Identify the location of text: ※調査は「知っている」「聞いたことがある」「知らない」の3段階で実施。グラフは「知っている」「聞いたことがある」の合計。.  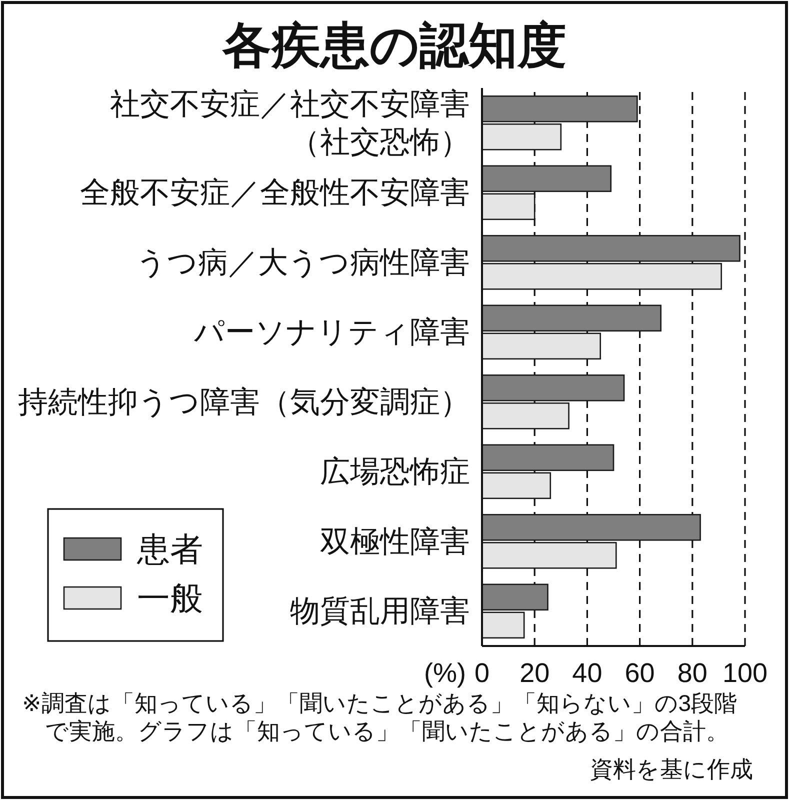
(380, 717).